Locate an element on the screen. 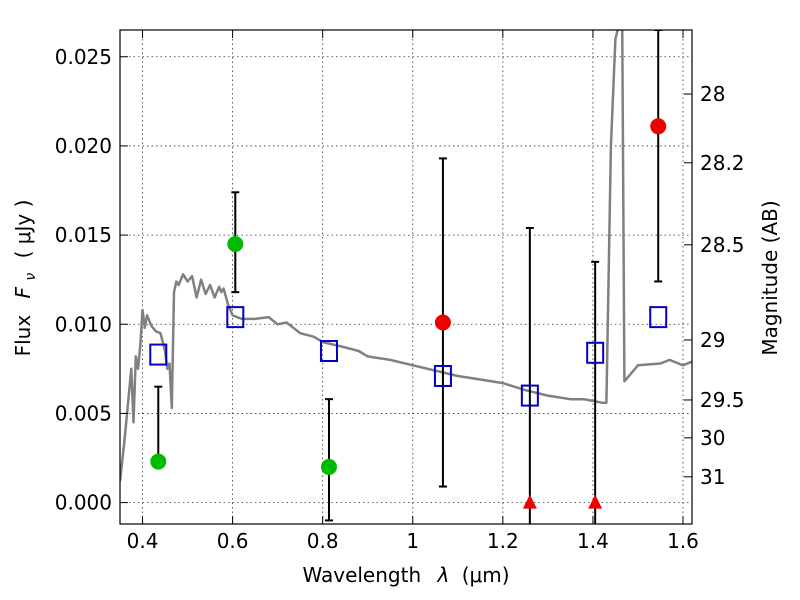  x-axis-label-text: Wavelength is located at coordinates (361, 575).